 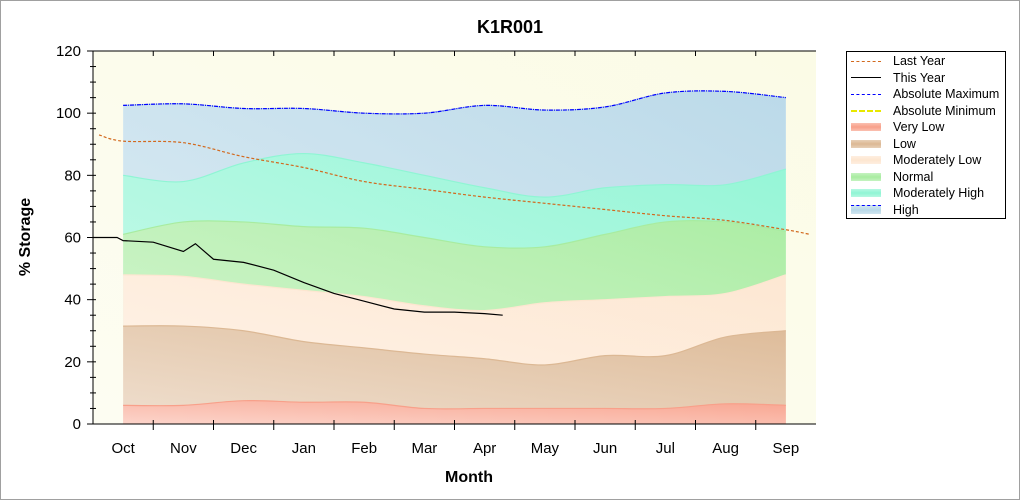 I want to click on y-tick-label: 60, so click(x=72, y=238).